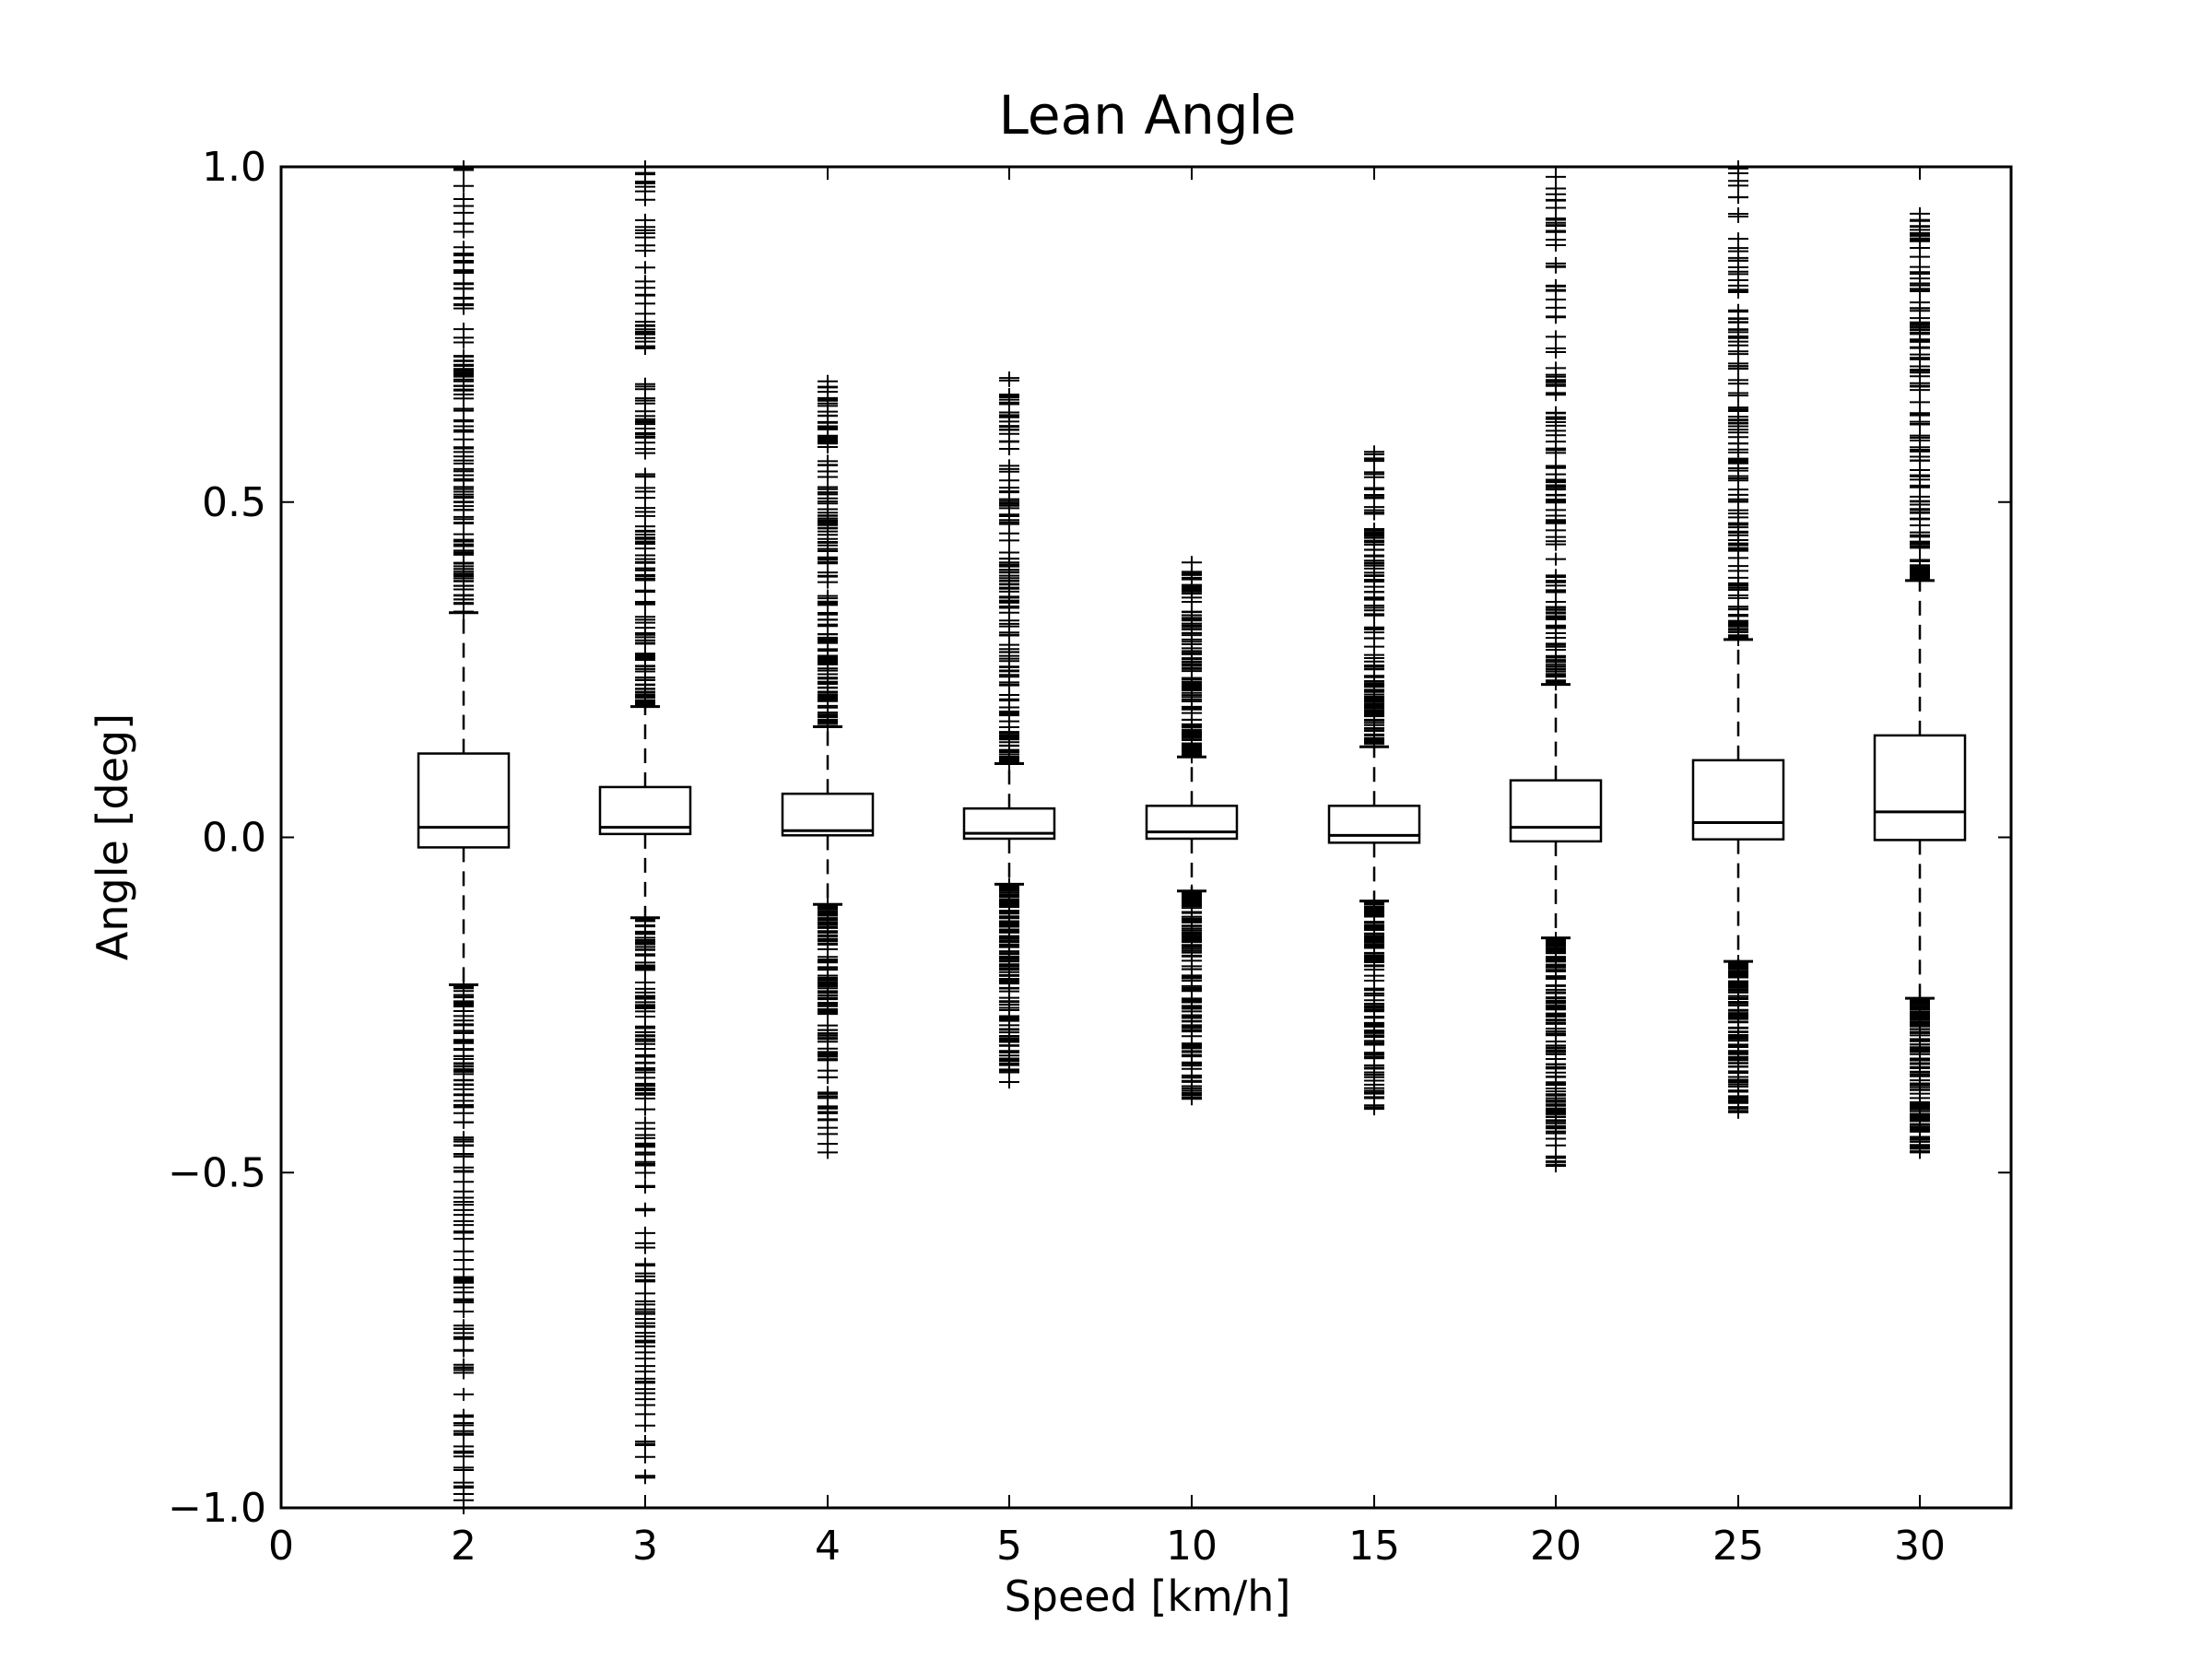 This screenshot has height=1659, width=2212. I want to click on y-tick-label: 1.0, so click(234, 167).